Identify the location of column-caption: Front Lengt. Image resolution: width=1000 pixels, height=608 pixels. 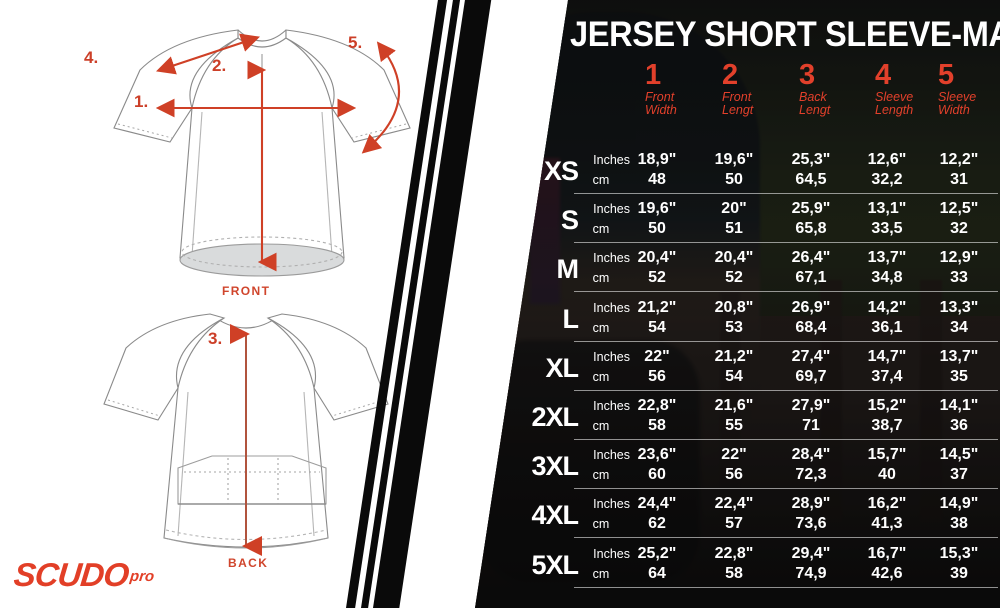
(738, 103).